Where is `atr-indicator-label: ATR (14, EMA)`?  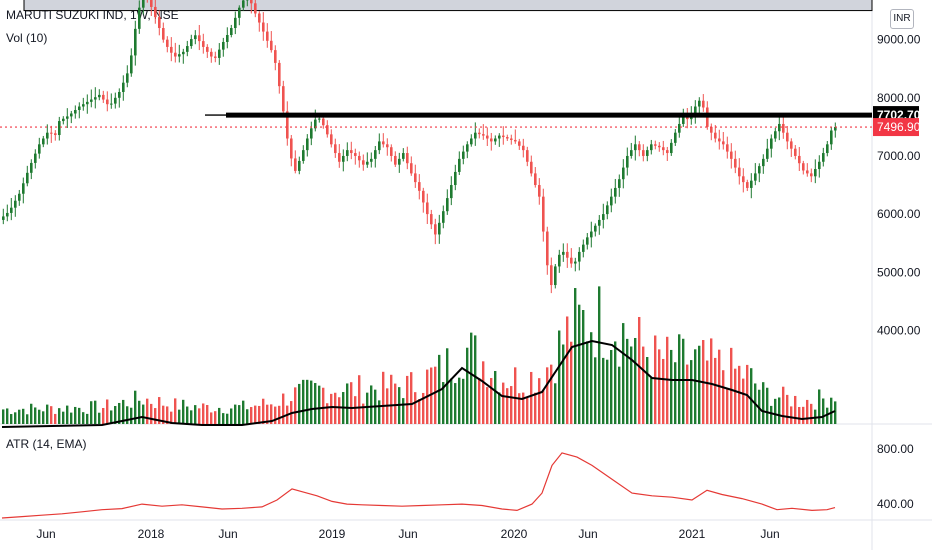 atr-indicator-label: ATR (14, EMA) is located at coordinates (46, 444).